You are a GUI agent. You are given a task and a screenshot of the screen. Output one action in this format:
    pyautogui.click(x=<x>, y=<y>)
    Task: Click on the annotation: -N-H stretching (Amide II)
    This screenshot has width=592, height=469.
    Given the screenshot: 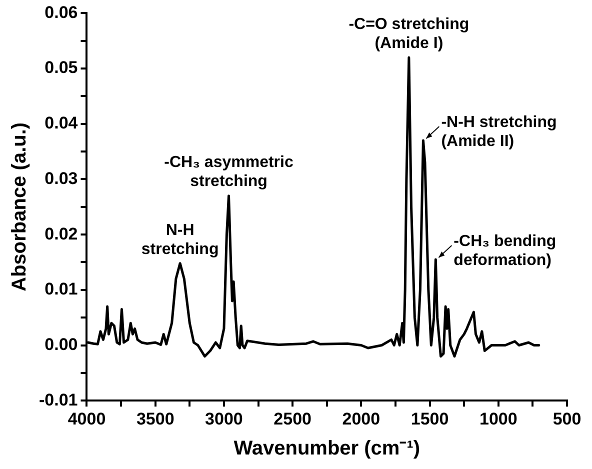 What is the action you would take?
    pyautogui.click(x=499, y=132)
    